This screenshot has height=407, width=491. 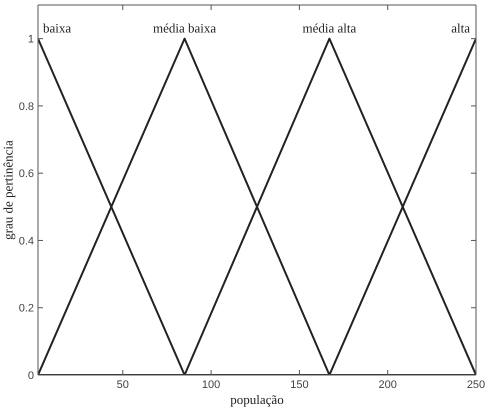 I want to click on y-tick-label: 0.8, so click(x=26, y=106).